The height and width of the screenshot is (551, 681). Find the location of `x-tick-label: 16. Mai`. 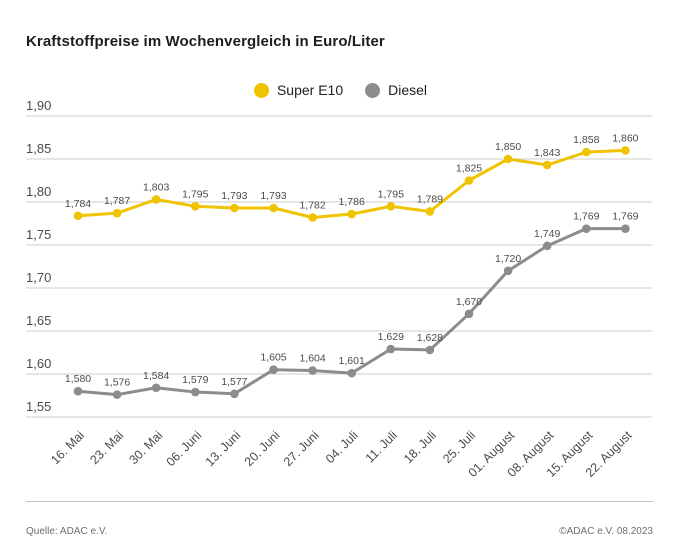

x-tick-label: 16. Mai is located at coordinates (67, 447).